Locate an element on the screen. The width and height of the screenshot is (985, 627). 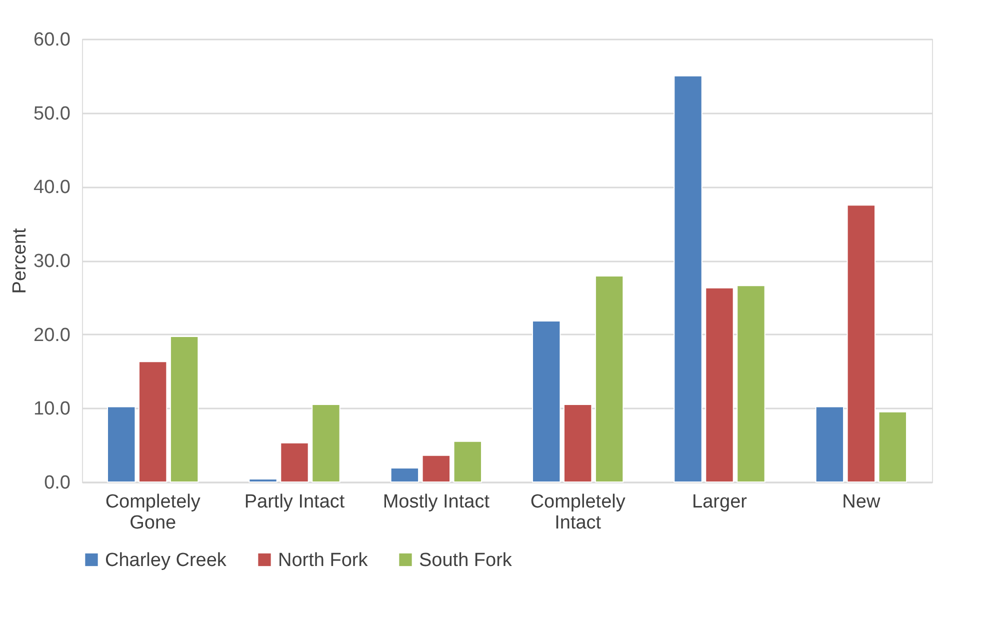
x-tick-label: New is located at coordinates (861, 502).